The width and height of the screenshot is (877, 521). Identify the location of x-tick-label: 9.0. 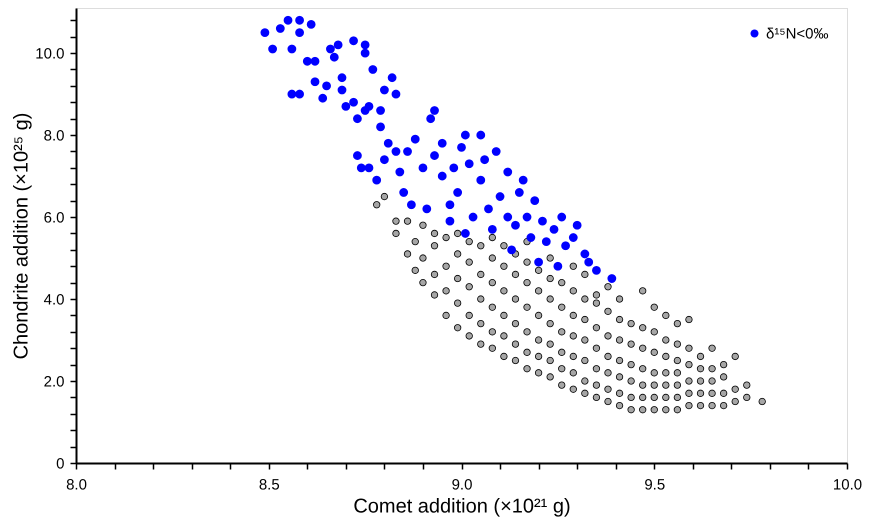
(462, 485).